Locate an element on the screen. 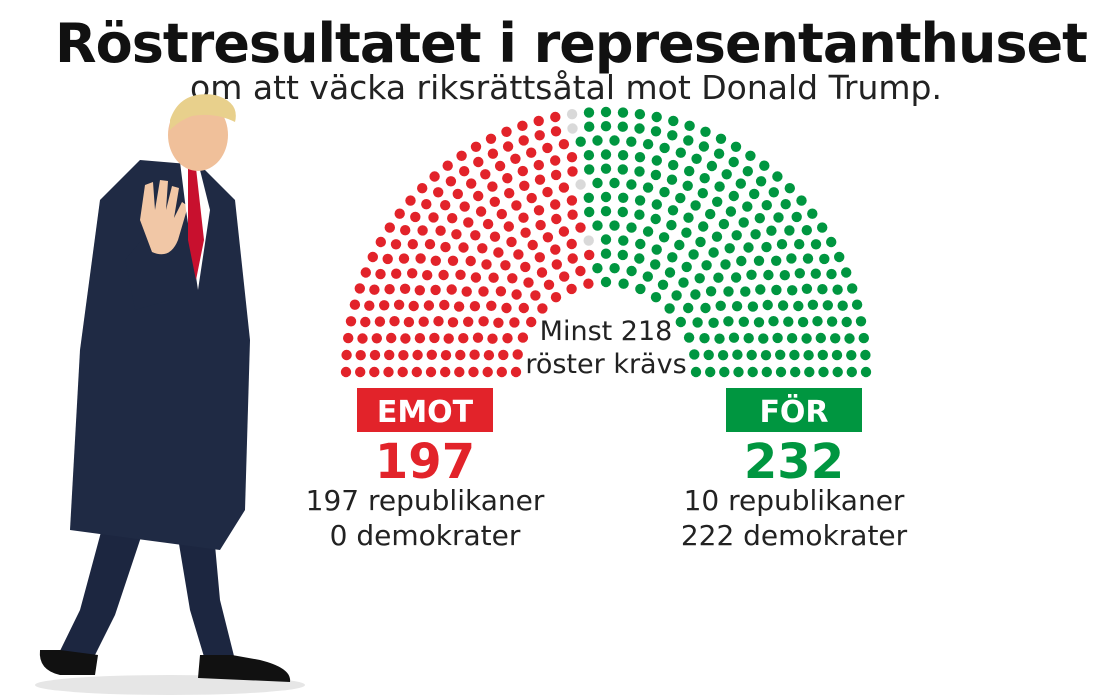  seat-absent is located at coordinates (572, 128).